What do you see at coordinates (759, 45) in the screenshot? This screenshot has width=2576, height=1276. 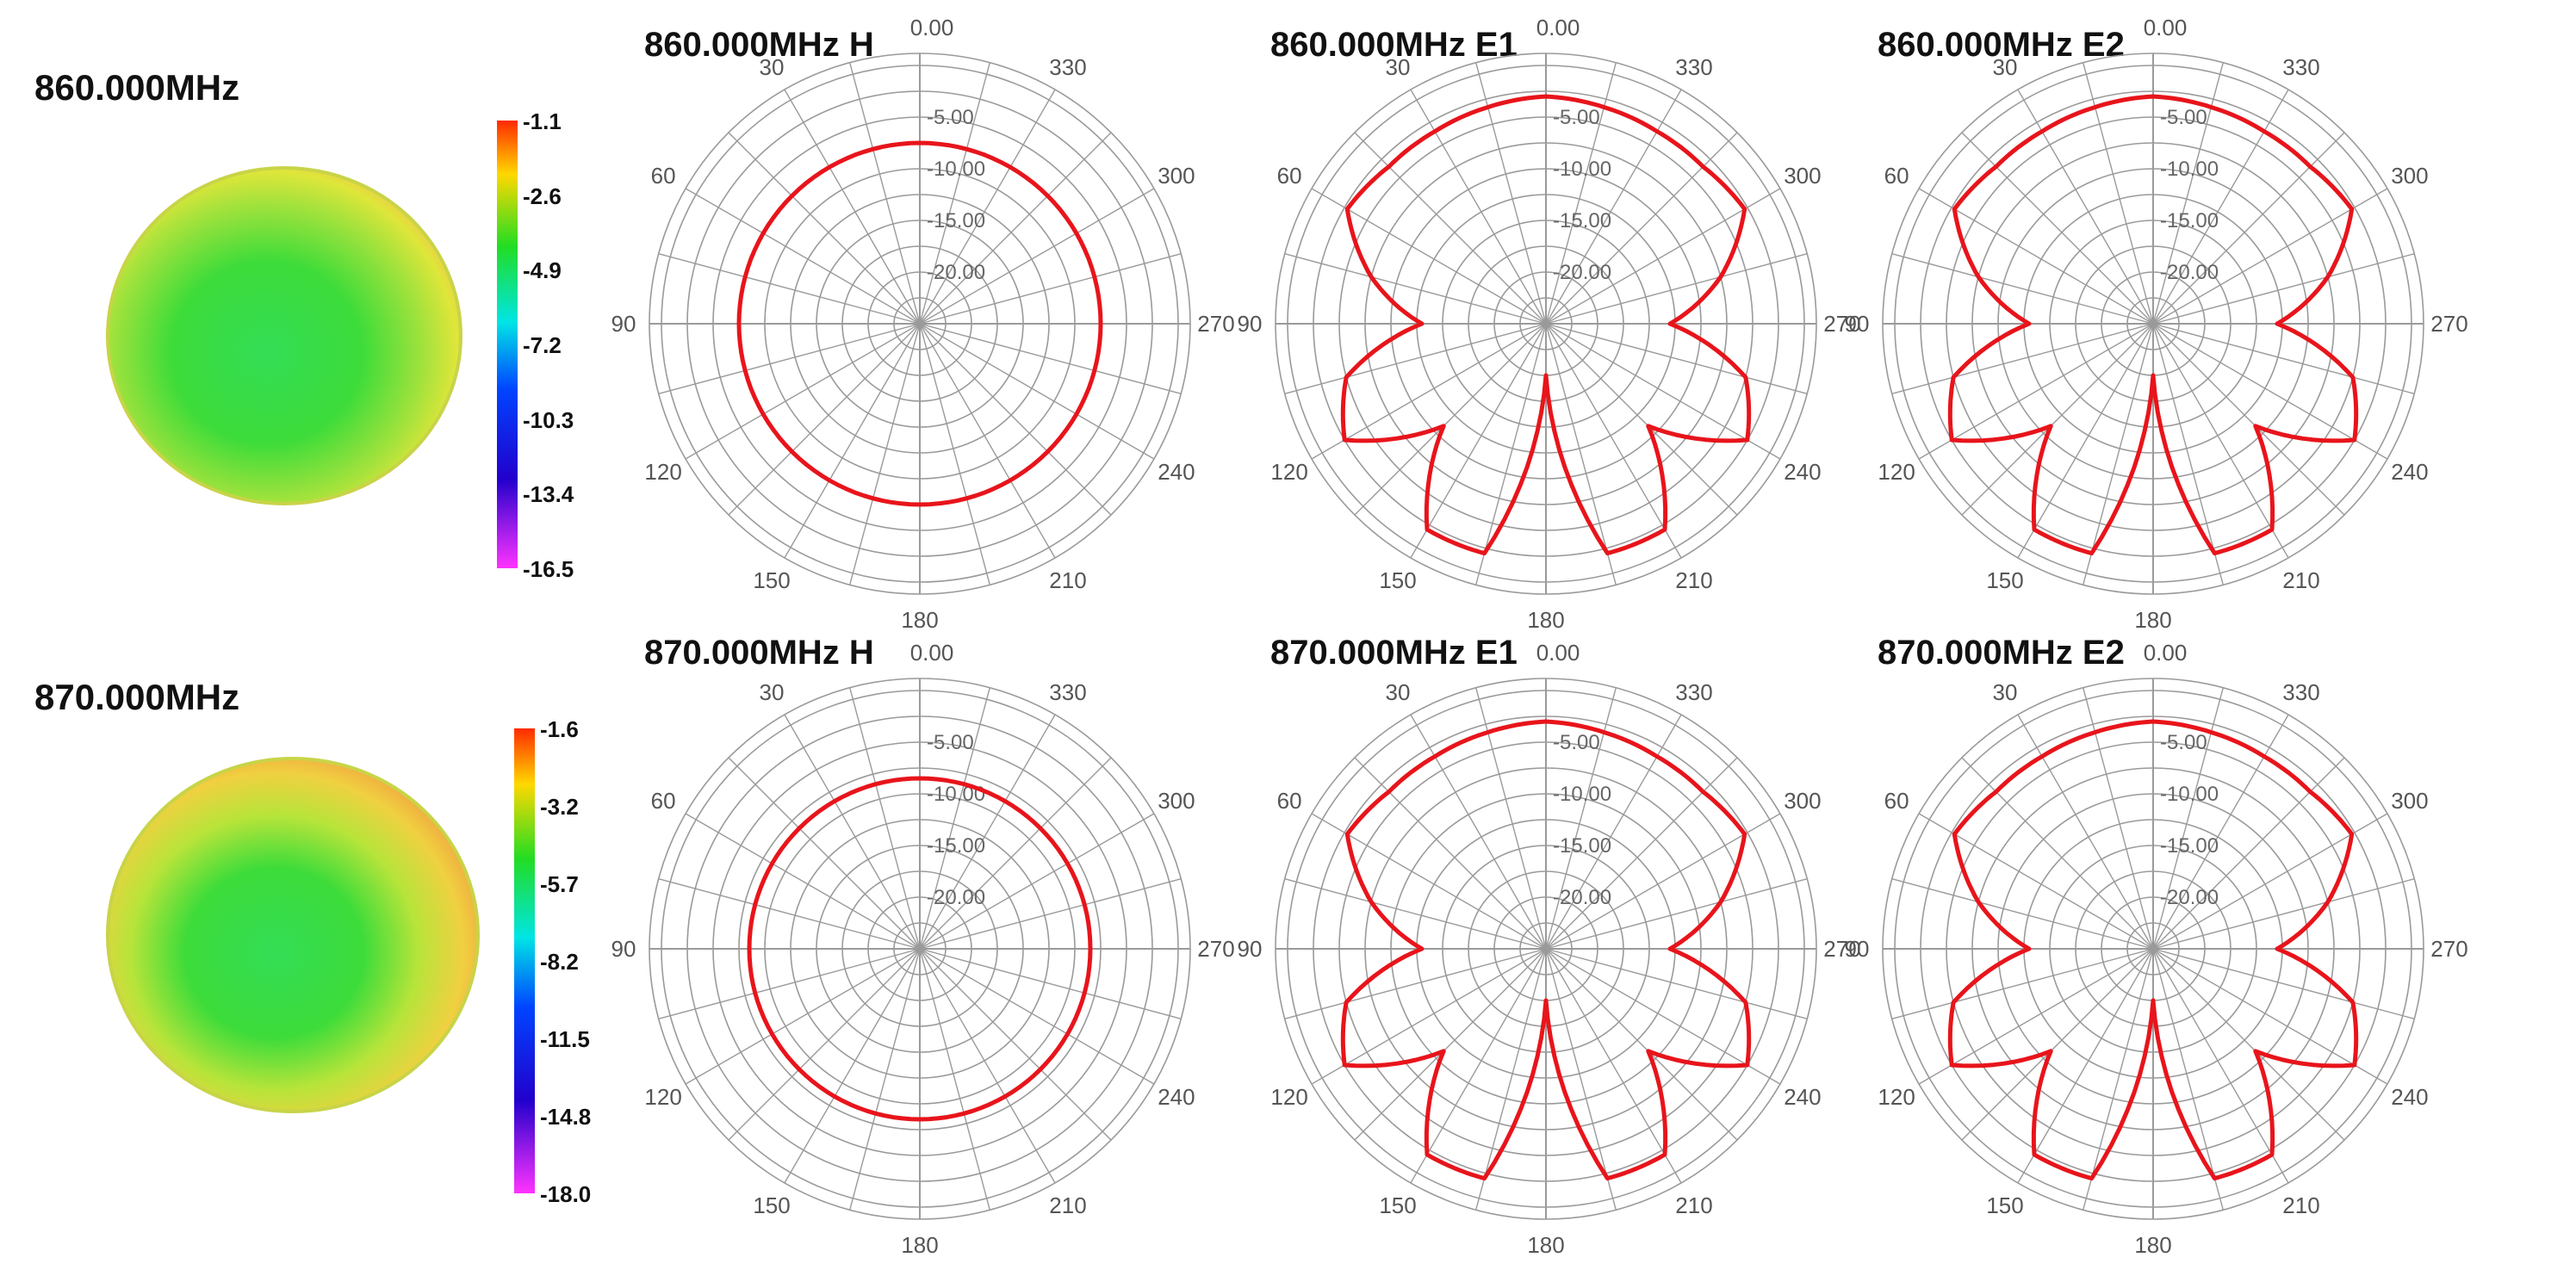 I see `polar-chart-title: 860.000MHz H` at bounding box center [759, 45].